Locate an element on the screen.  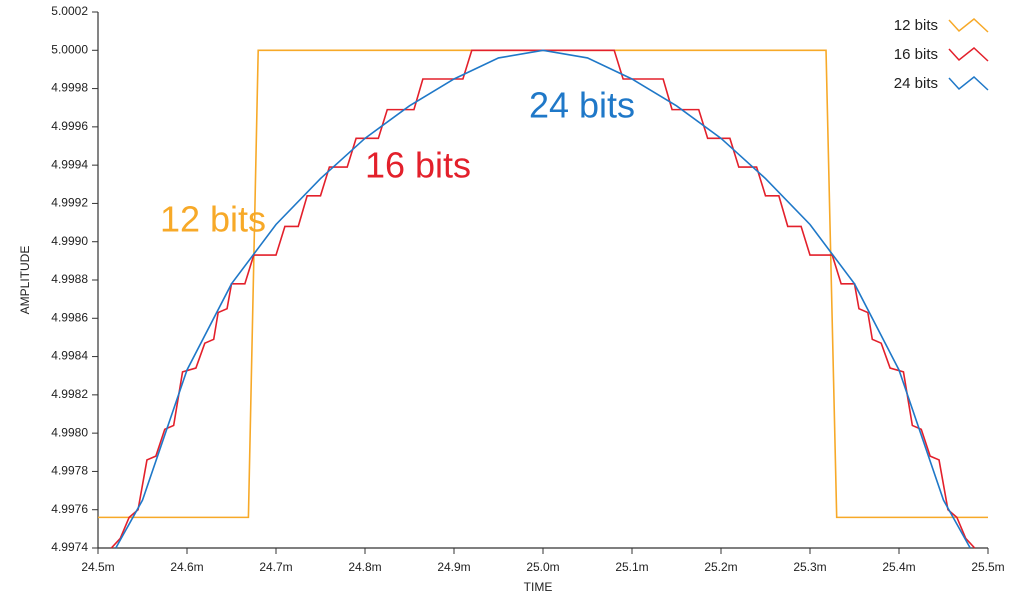
y-tick-label: 4.9986 is located at coordinates (69, 317).